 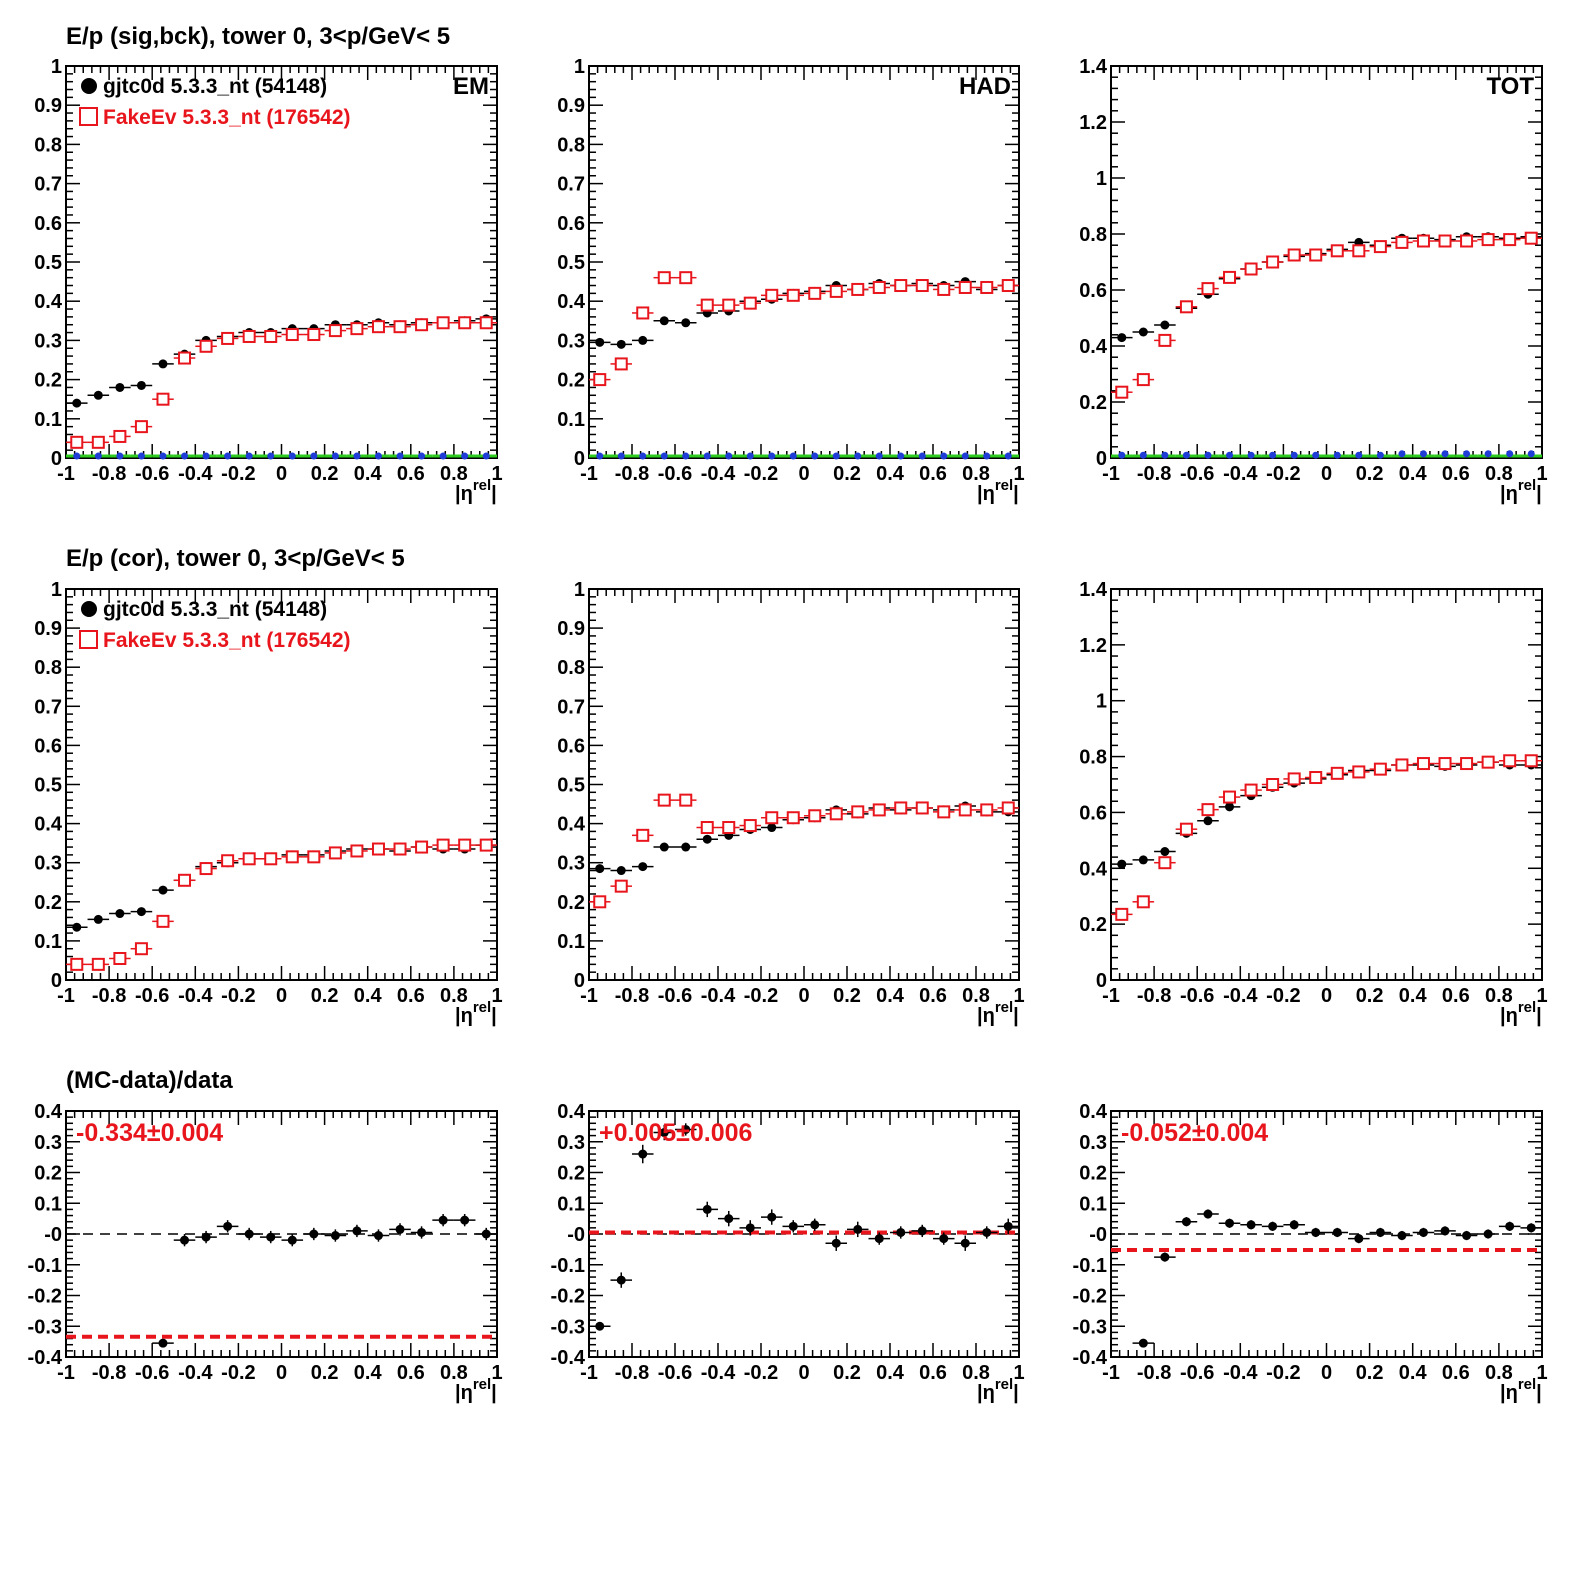 I want to click on x-tick-label: -0.4, so click(x=1240, y=474).